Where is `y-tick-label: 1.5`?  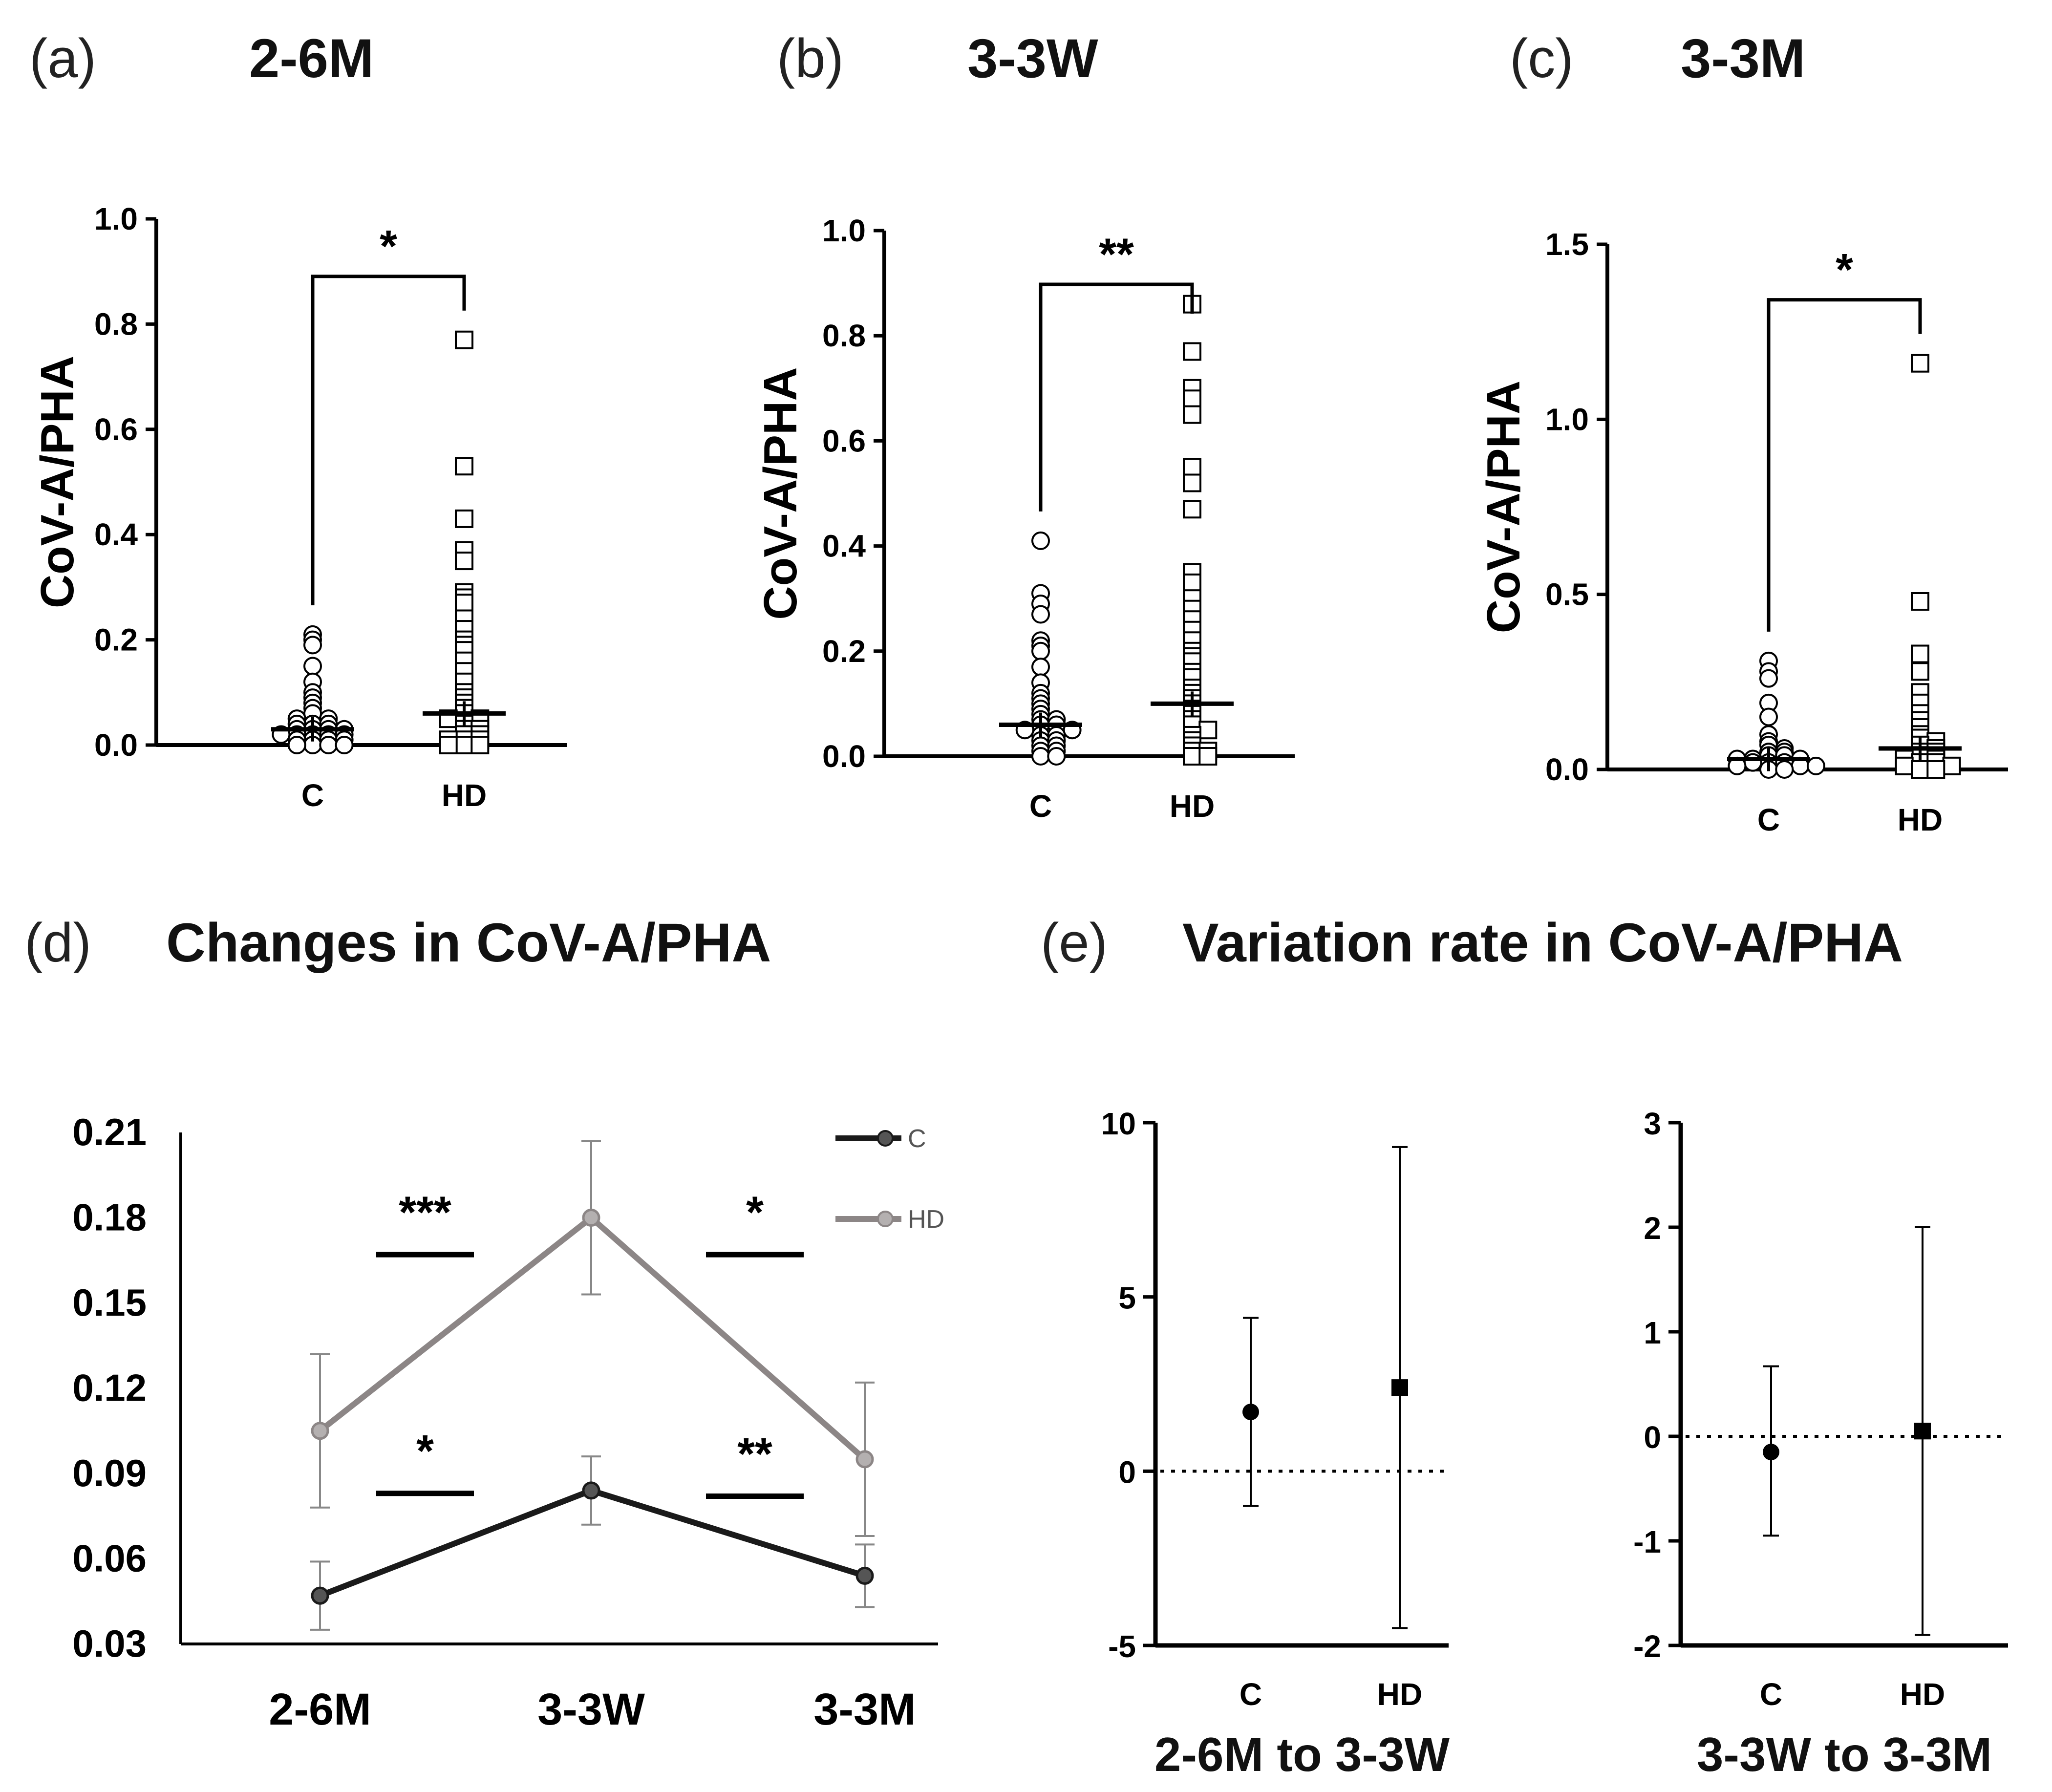 y-tick-label: 1.5 is located at coordinates (1567, 244).